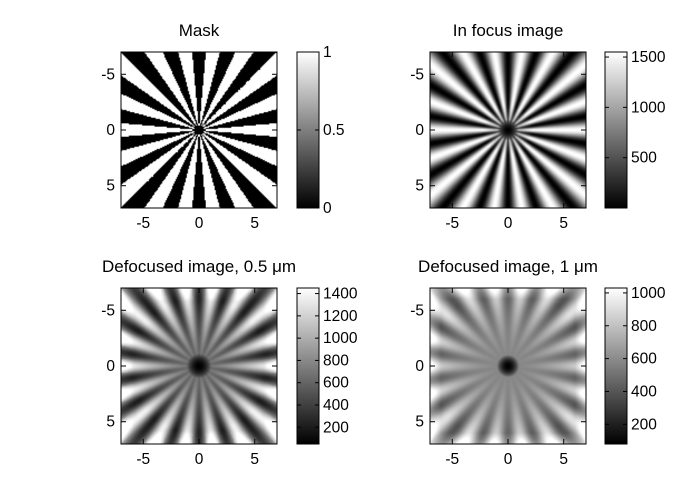 The width and height of the screenshot is (700, 500). What do you see at coordinates (340, 294) in the screenshot?
I see `colorbar-tick-label: 1400` at bounding box center [340, 294].